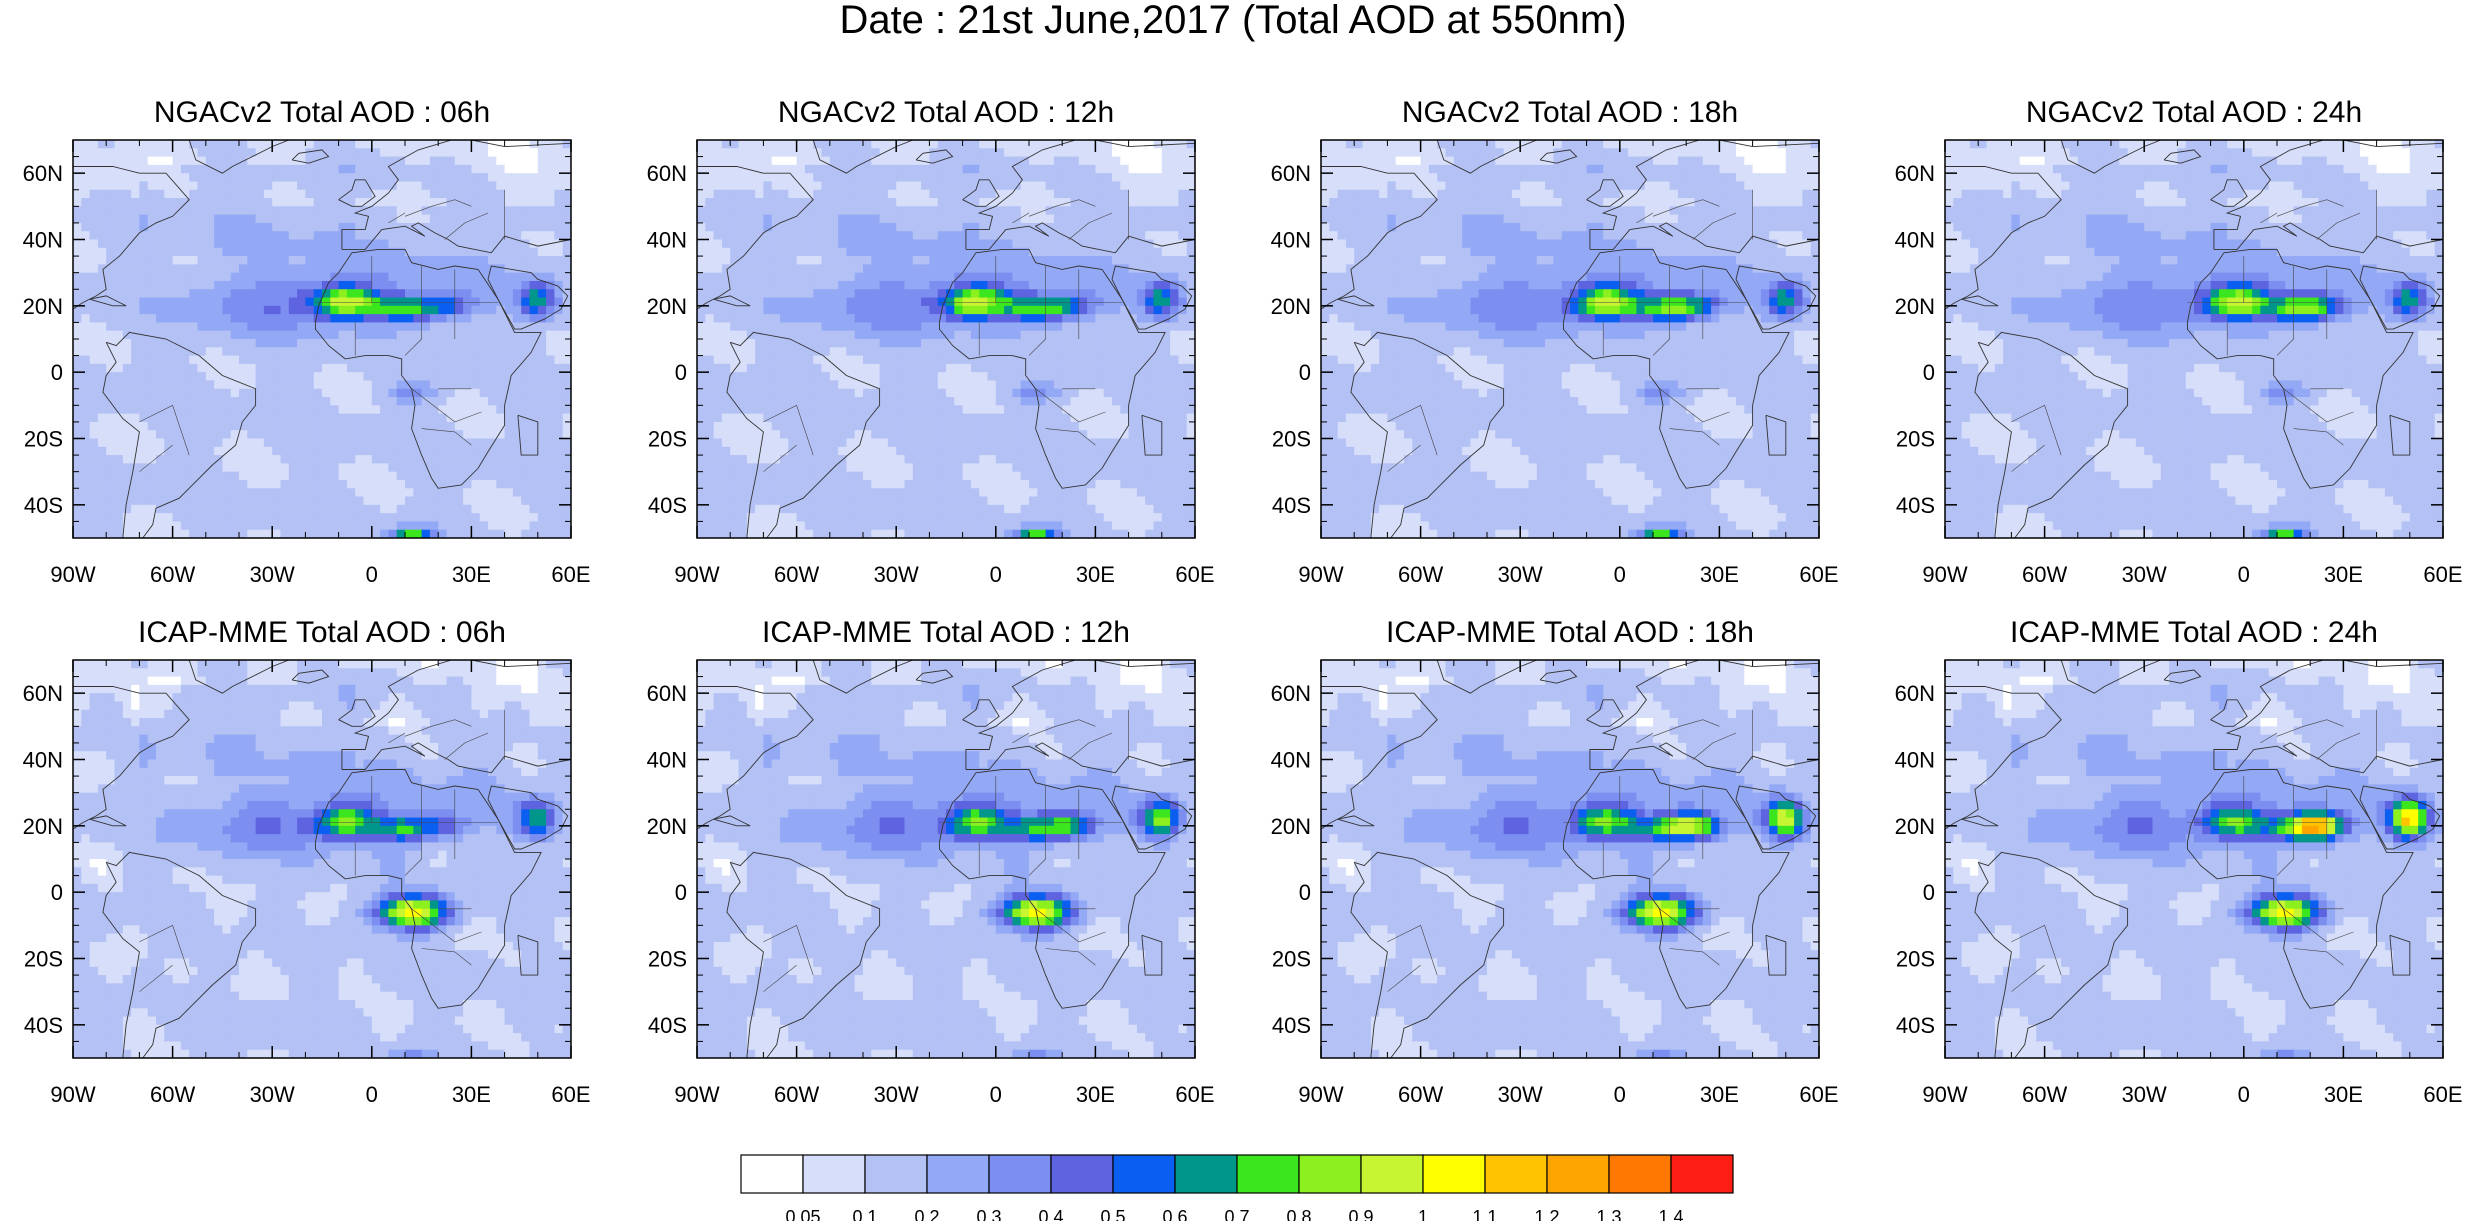  Describe the element at coordinates (1298, 1214) in the screenshot. I see `colorbar-label: 0.8` at that location.